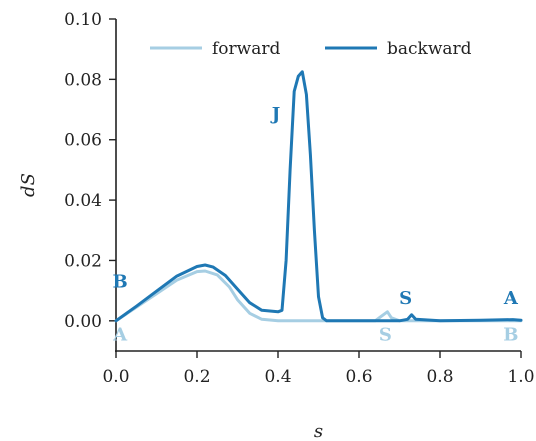  I want to click on annotation-J: J, so click(275, 114).